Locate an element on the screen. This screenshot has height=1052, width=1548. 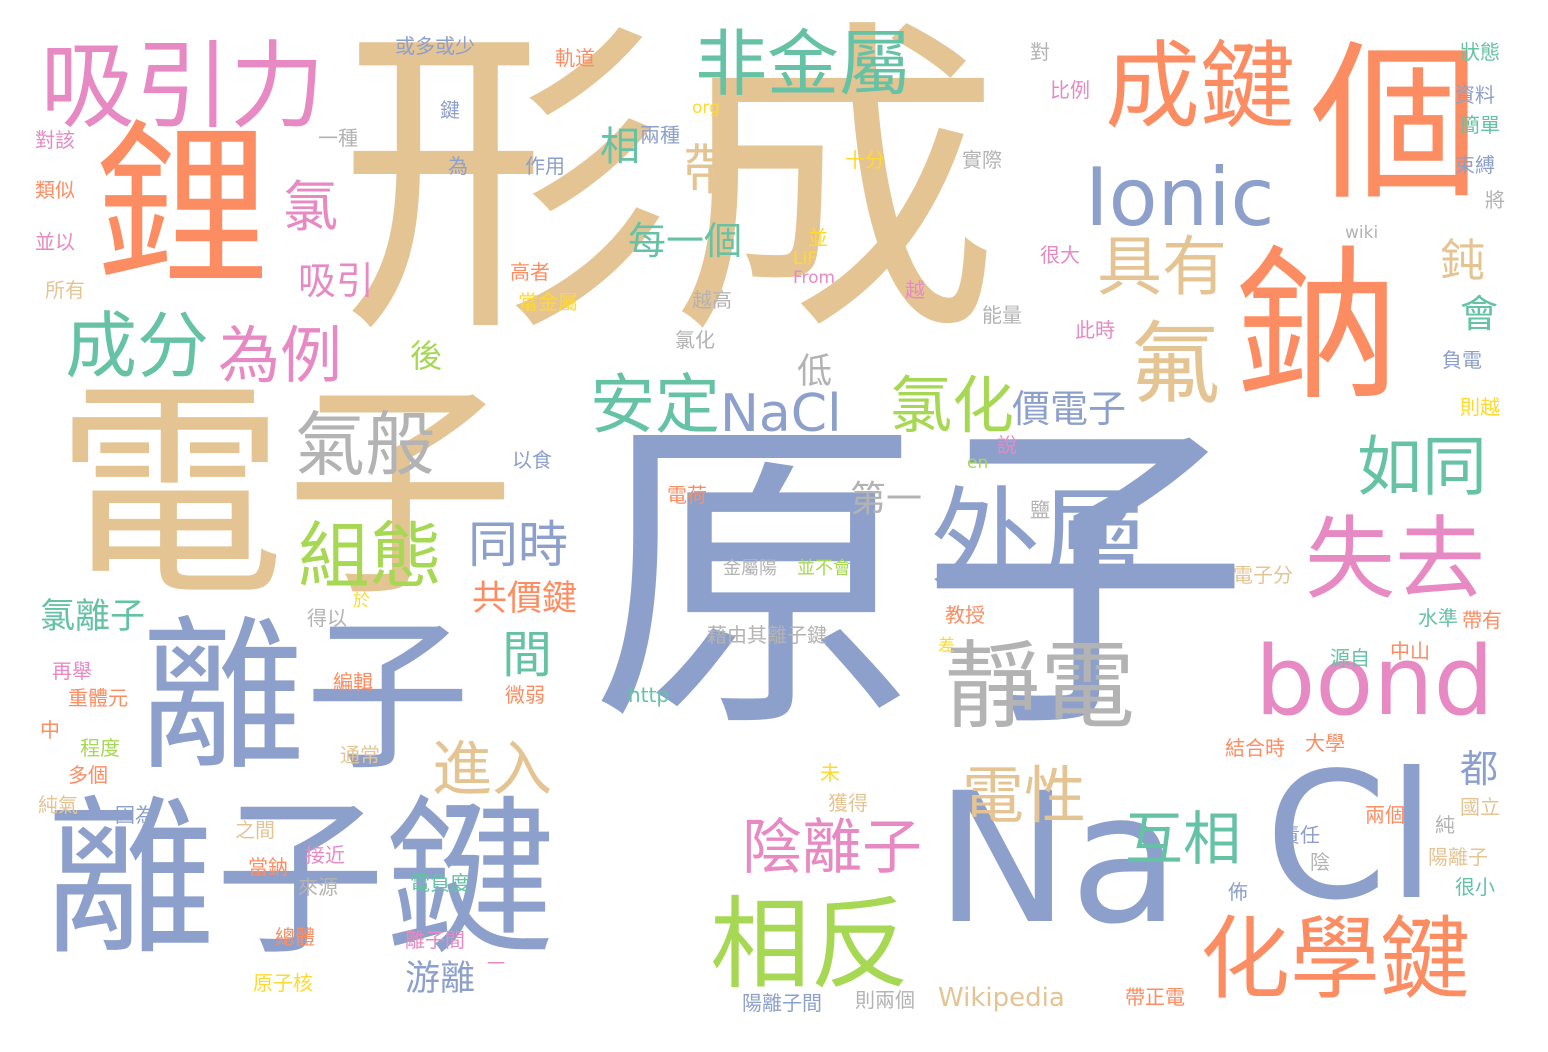
word-cjk-56: 為 is located at coordinates (458, 166).